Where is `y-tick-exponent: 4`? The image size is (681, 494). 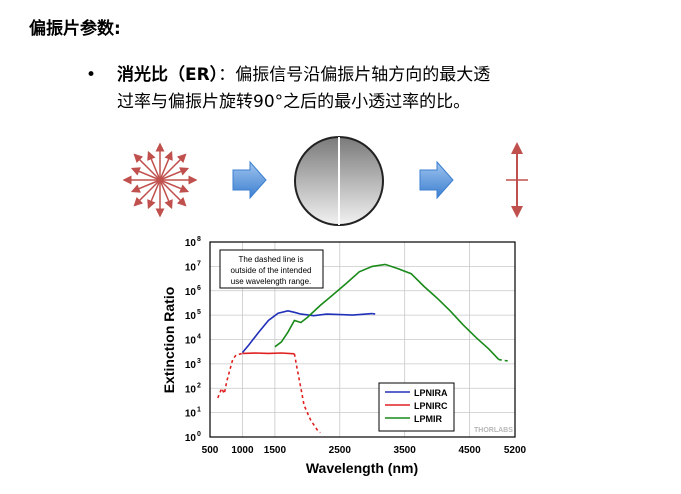
y-tick-exponent: 4 is located at coordinates (199, 337).